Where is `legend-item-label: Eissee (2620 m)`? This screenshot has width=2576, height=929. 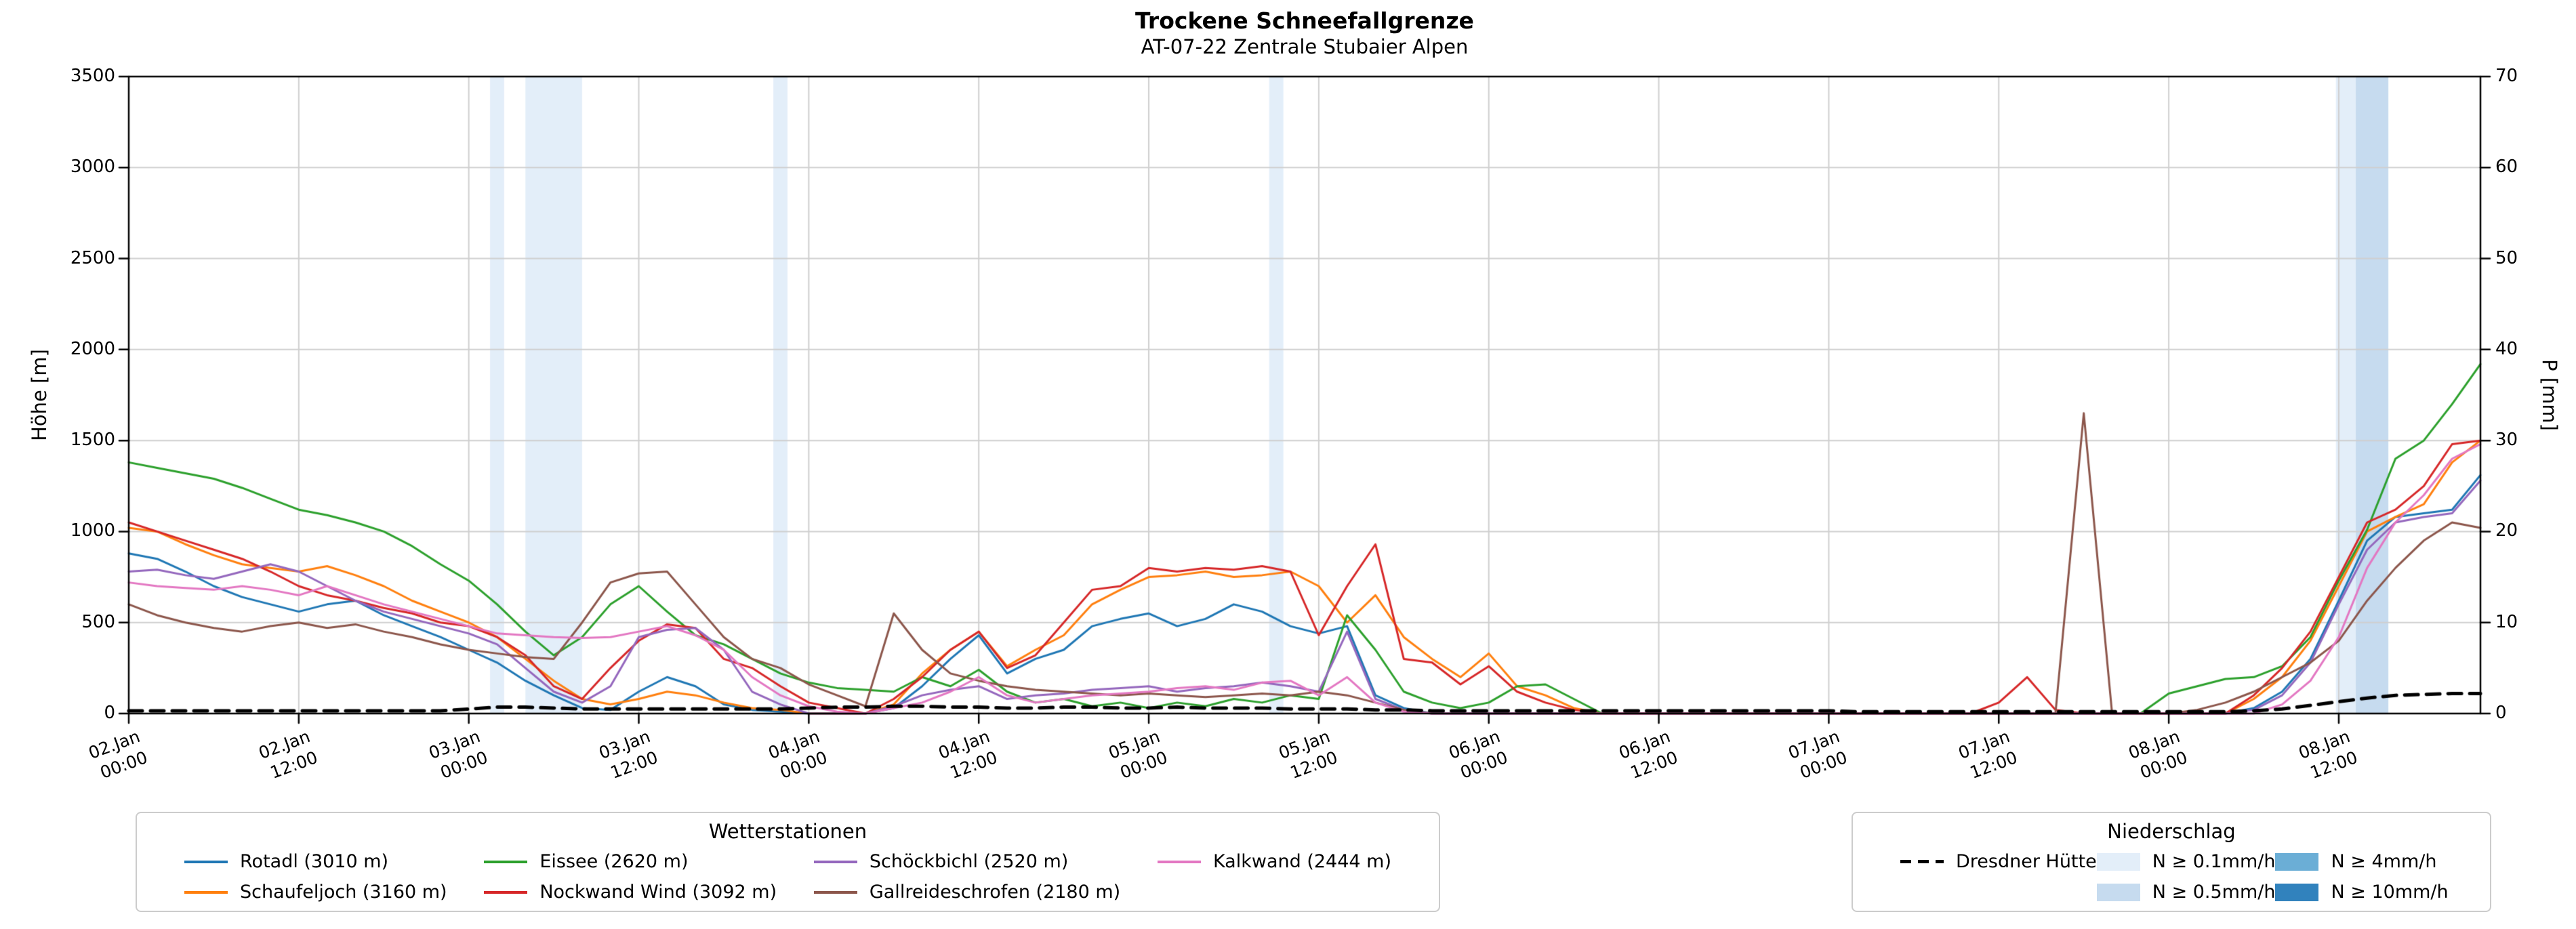 legend-item-label: Eissee (2620 m) is located at coordinates (614, 862).